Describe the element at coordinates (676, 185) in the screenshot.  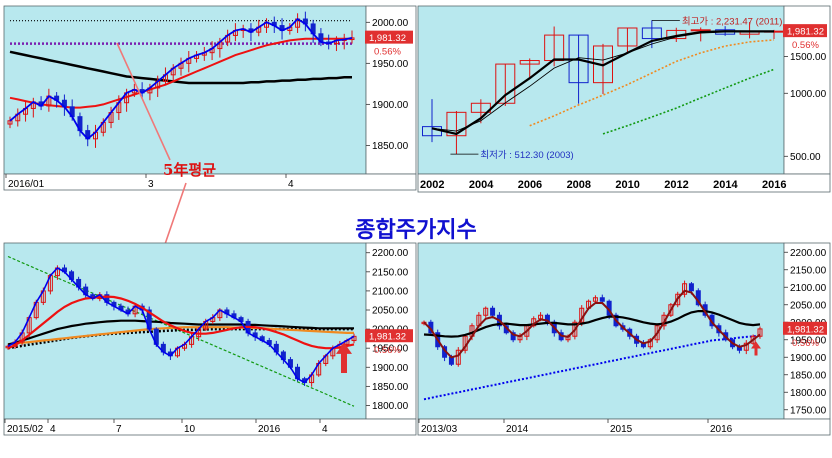
I see `x-tick-label: 2012` at that location.